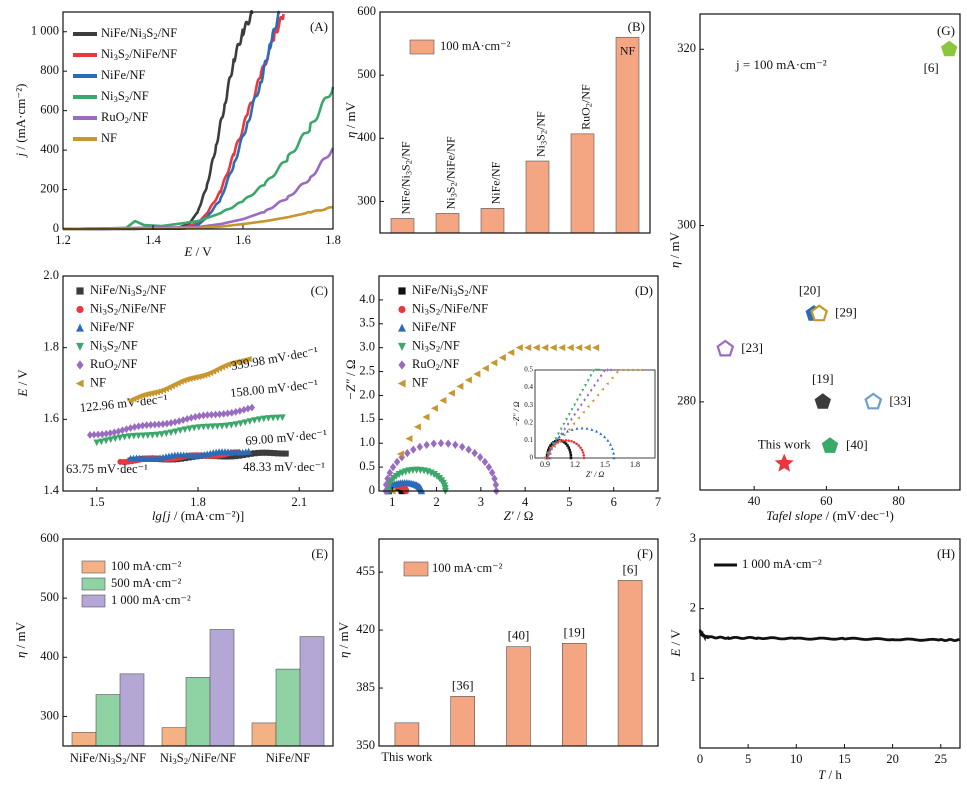  I want to click on legend-label: NiFe/Ni3​S2​/NF, so click(128, 290).